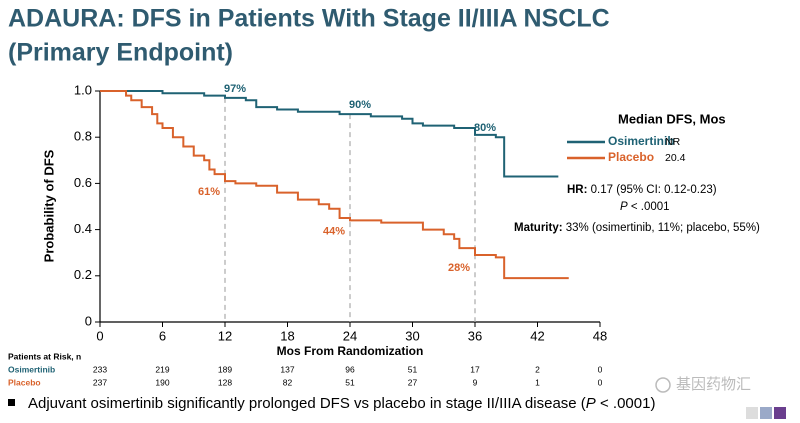 The width and height of the screenshot is (800, 423). What do you see at coordinates (475, 335) in the screenshot?
I see `x-tick-label: 36` at bounding box center [475, 335].